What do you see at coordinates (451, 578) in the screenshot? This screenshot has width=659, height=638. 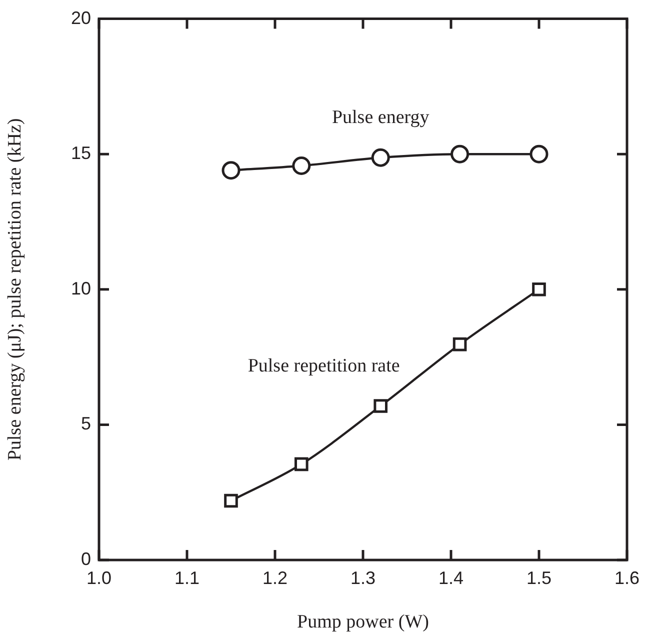 I see `x-tick-label: 1.4` at bounding box center [451, 578].